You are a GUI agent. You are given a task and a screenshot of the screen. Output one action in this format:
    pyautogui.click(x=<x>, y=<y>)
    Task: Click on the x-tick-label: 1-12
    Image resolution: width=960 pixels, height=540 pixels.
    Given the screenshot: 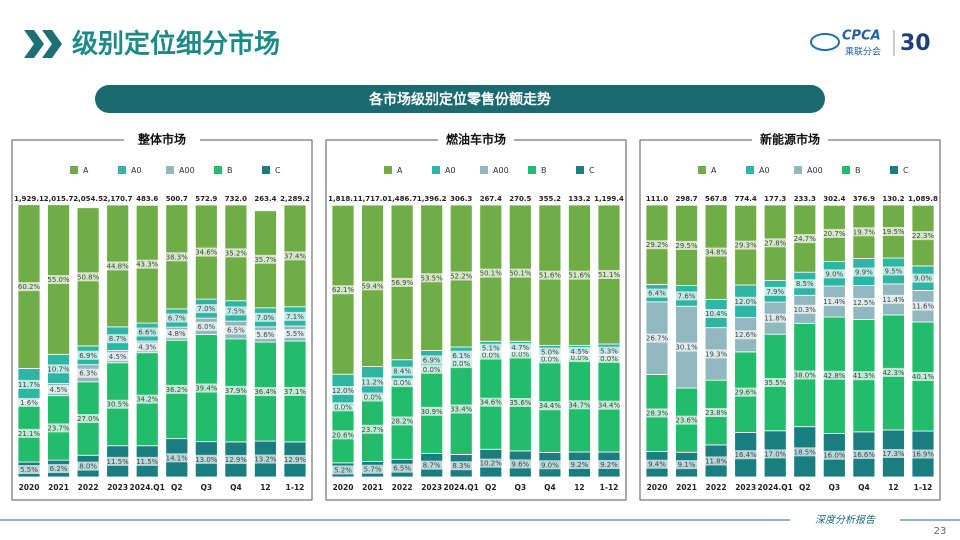 What is the action you would take?
    pyautogui.click(x=923, y=487)
    